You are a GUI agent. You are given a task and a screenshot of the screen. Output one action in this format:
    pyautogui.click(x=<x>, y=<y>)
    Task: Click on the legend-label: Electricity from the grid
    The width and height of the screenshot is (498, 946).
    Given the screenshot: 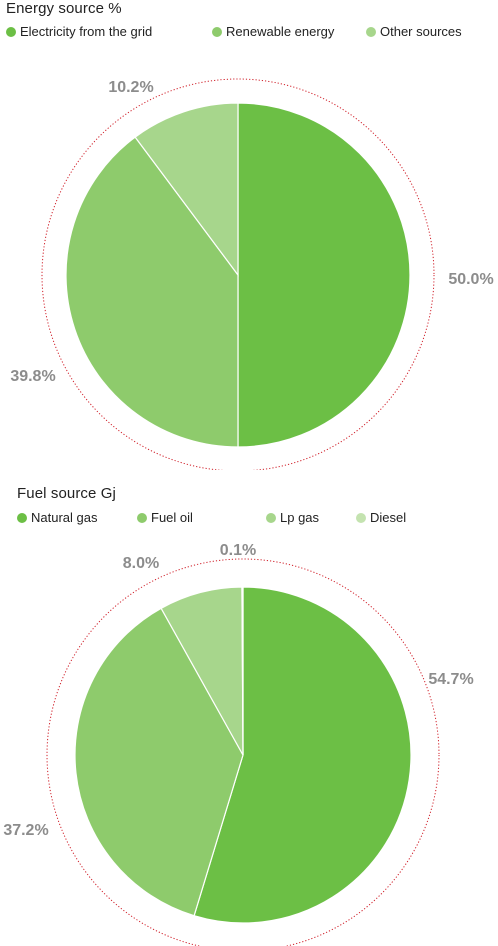 What is the action you would take?
    pyautogui.click(x=86, y=31)
    